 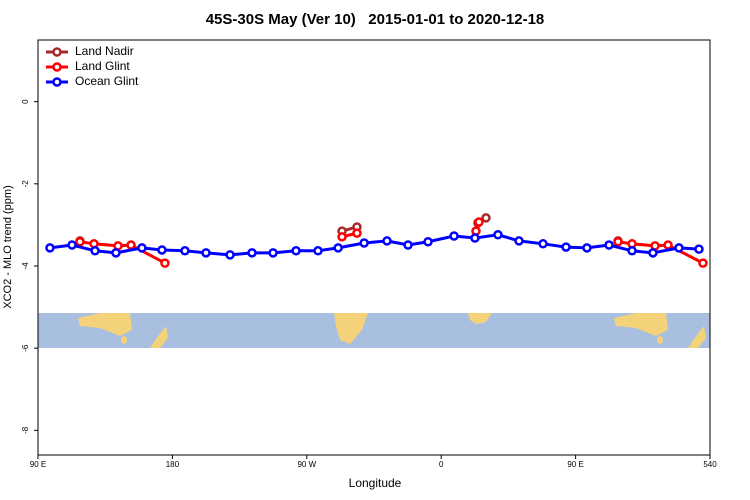 What do you see at coordinates (306, 464) in the screenshot?
I see `x-tick-label: 90 W` at bounding box center [306, 464].